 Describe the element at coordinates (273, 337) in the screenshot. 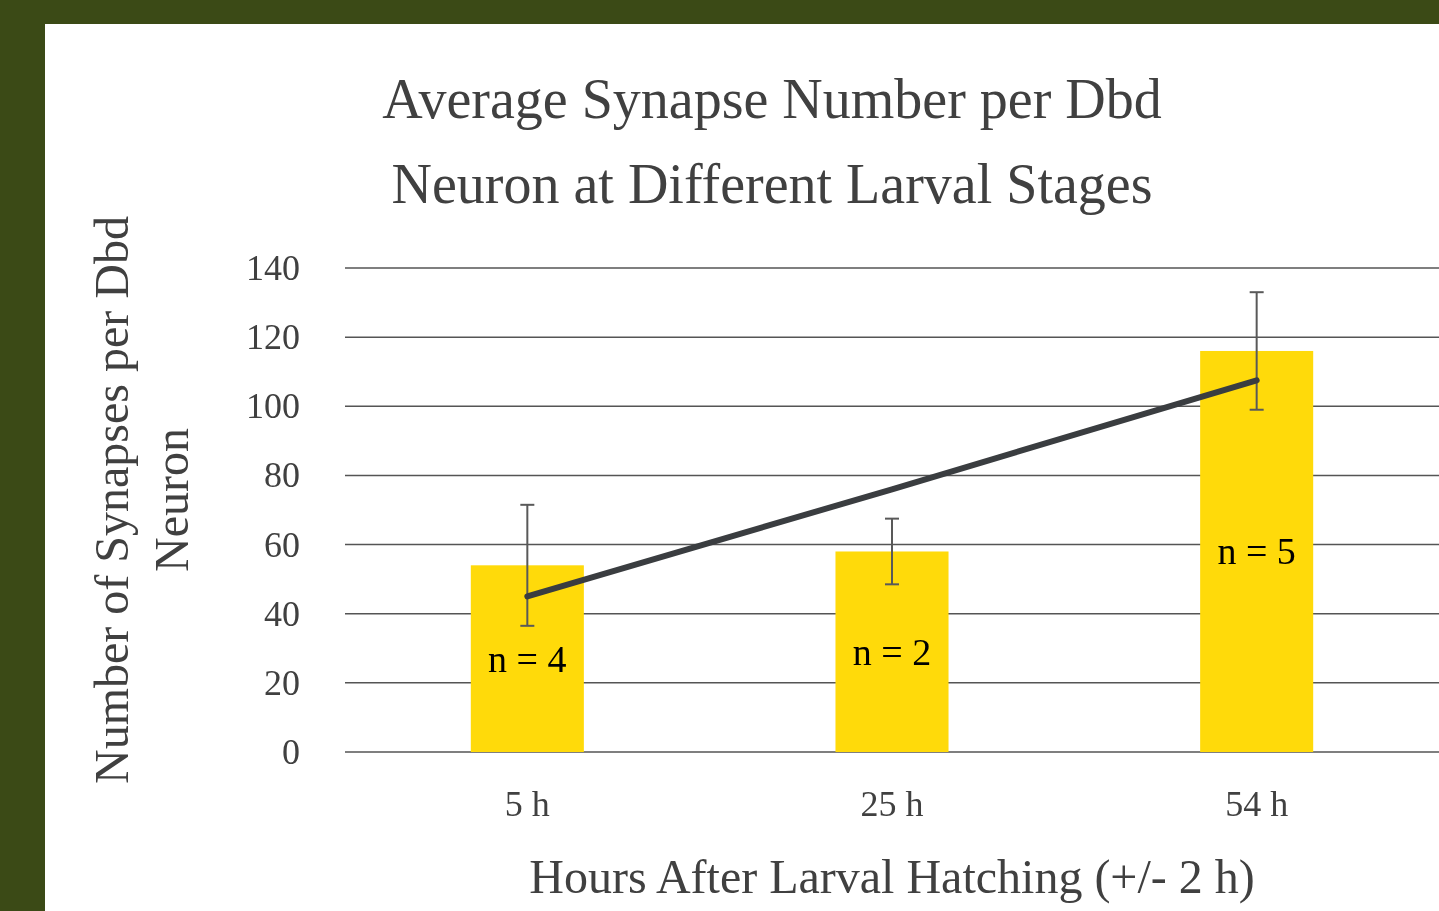

I see `y-tick-label: 120` at that location.